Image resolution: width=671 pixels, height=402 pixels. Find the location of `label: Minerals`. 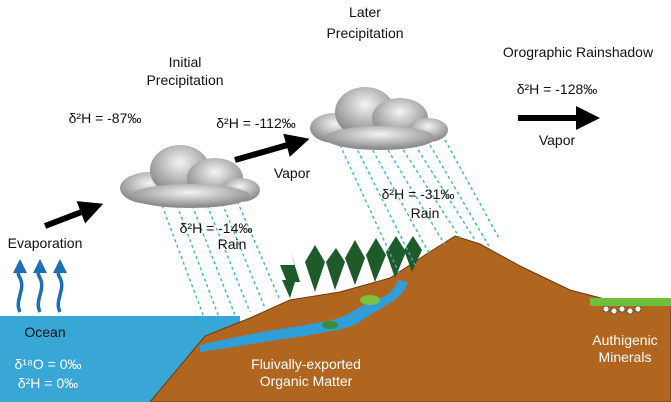

label: Minerals is located at coordinates (625, 357).